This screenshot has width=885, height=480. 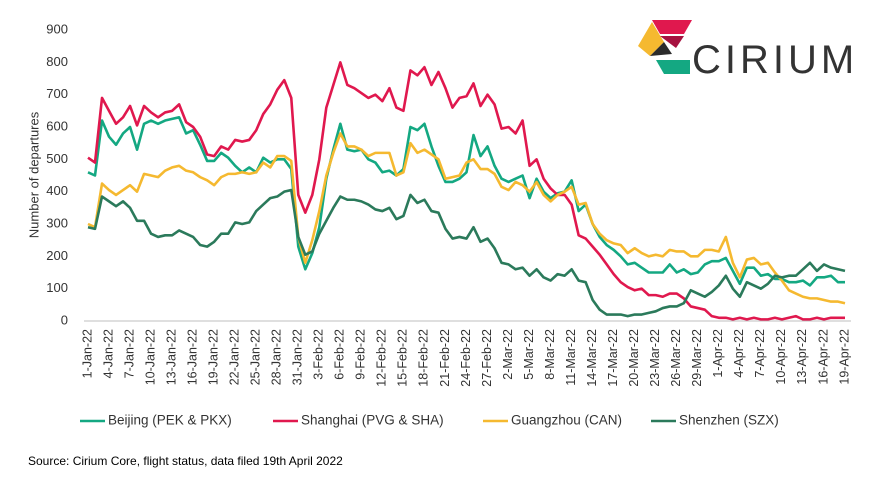 What do you see at coordinates (613, 358) in the screenshot?
I see `x-tick-label: 17-Mar-22` at bounding box center [613, 358].